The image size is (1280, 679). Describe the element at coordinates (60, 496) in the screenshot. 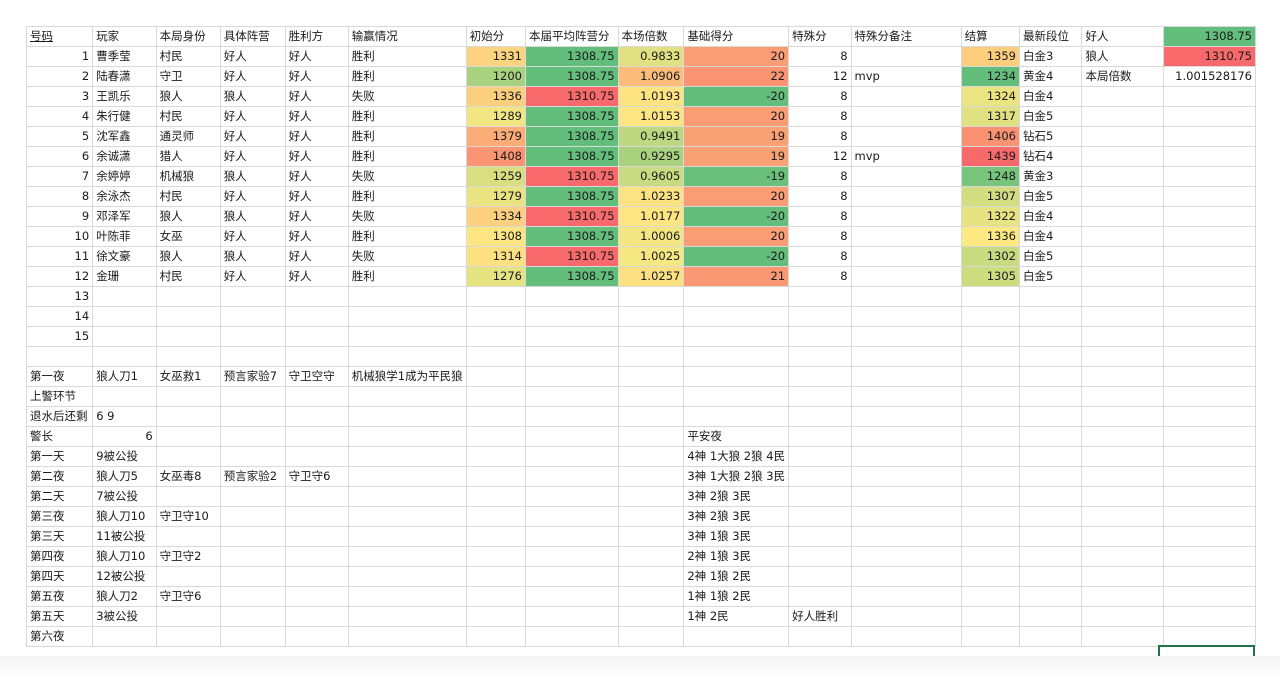

I see `phase-label: 第二天` at that location.